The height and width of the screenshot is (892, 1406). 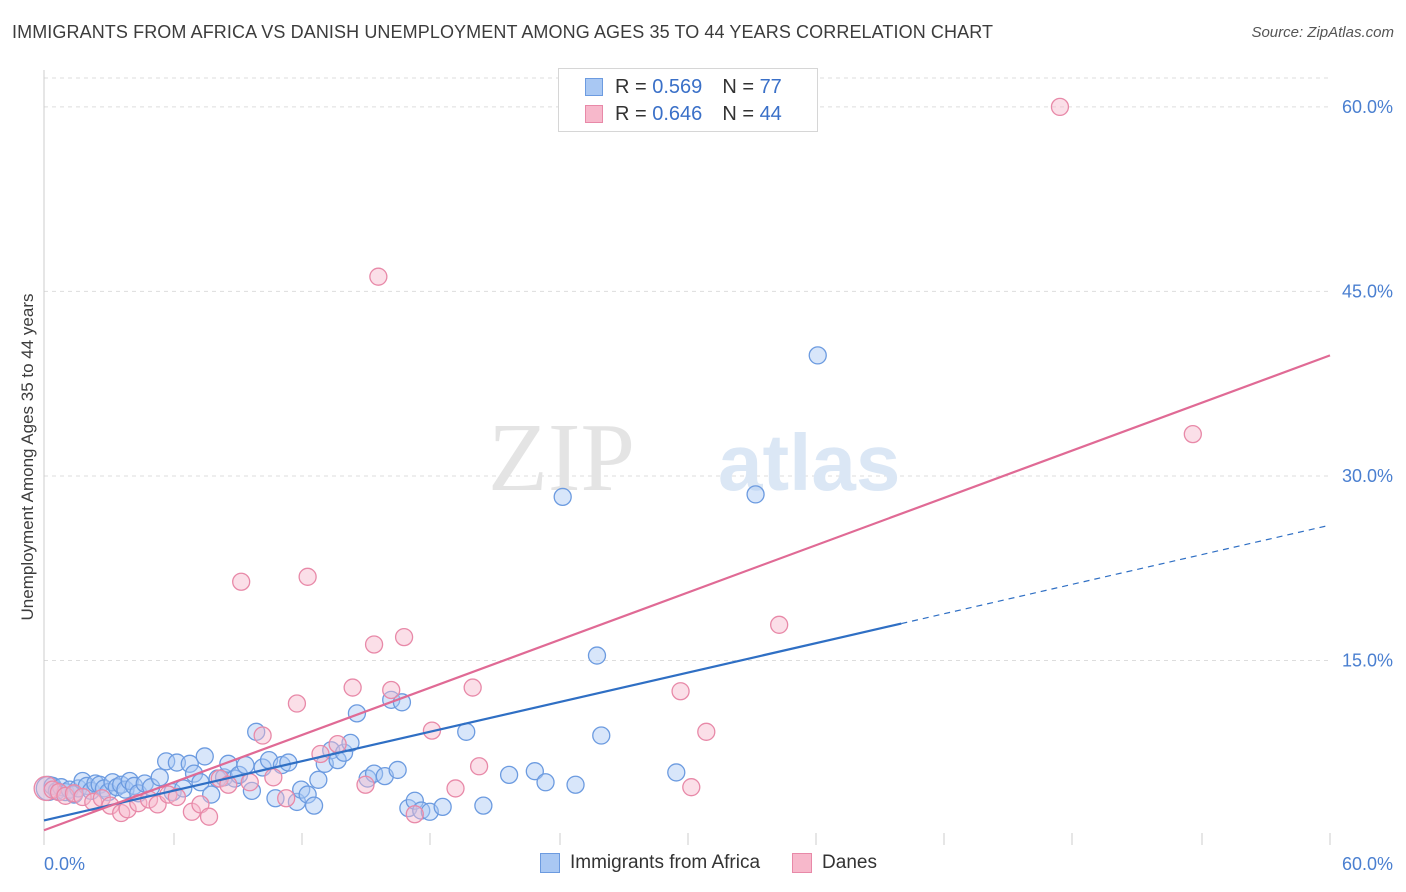 What do you see at coordinates (694, 458) in the screenshot?
I see `watermark: ZIP atlas` at bounding box center [694, 458].